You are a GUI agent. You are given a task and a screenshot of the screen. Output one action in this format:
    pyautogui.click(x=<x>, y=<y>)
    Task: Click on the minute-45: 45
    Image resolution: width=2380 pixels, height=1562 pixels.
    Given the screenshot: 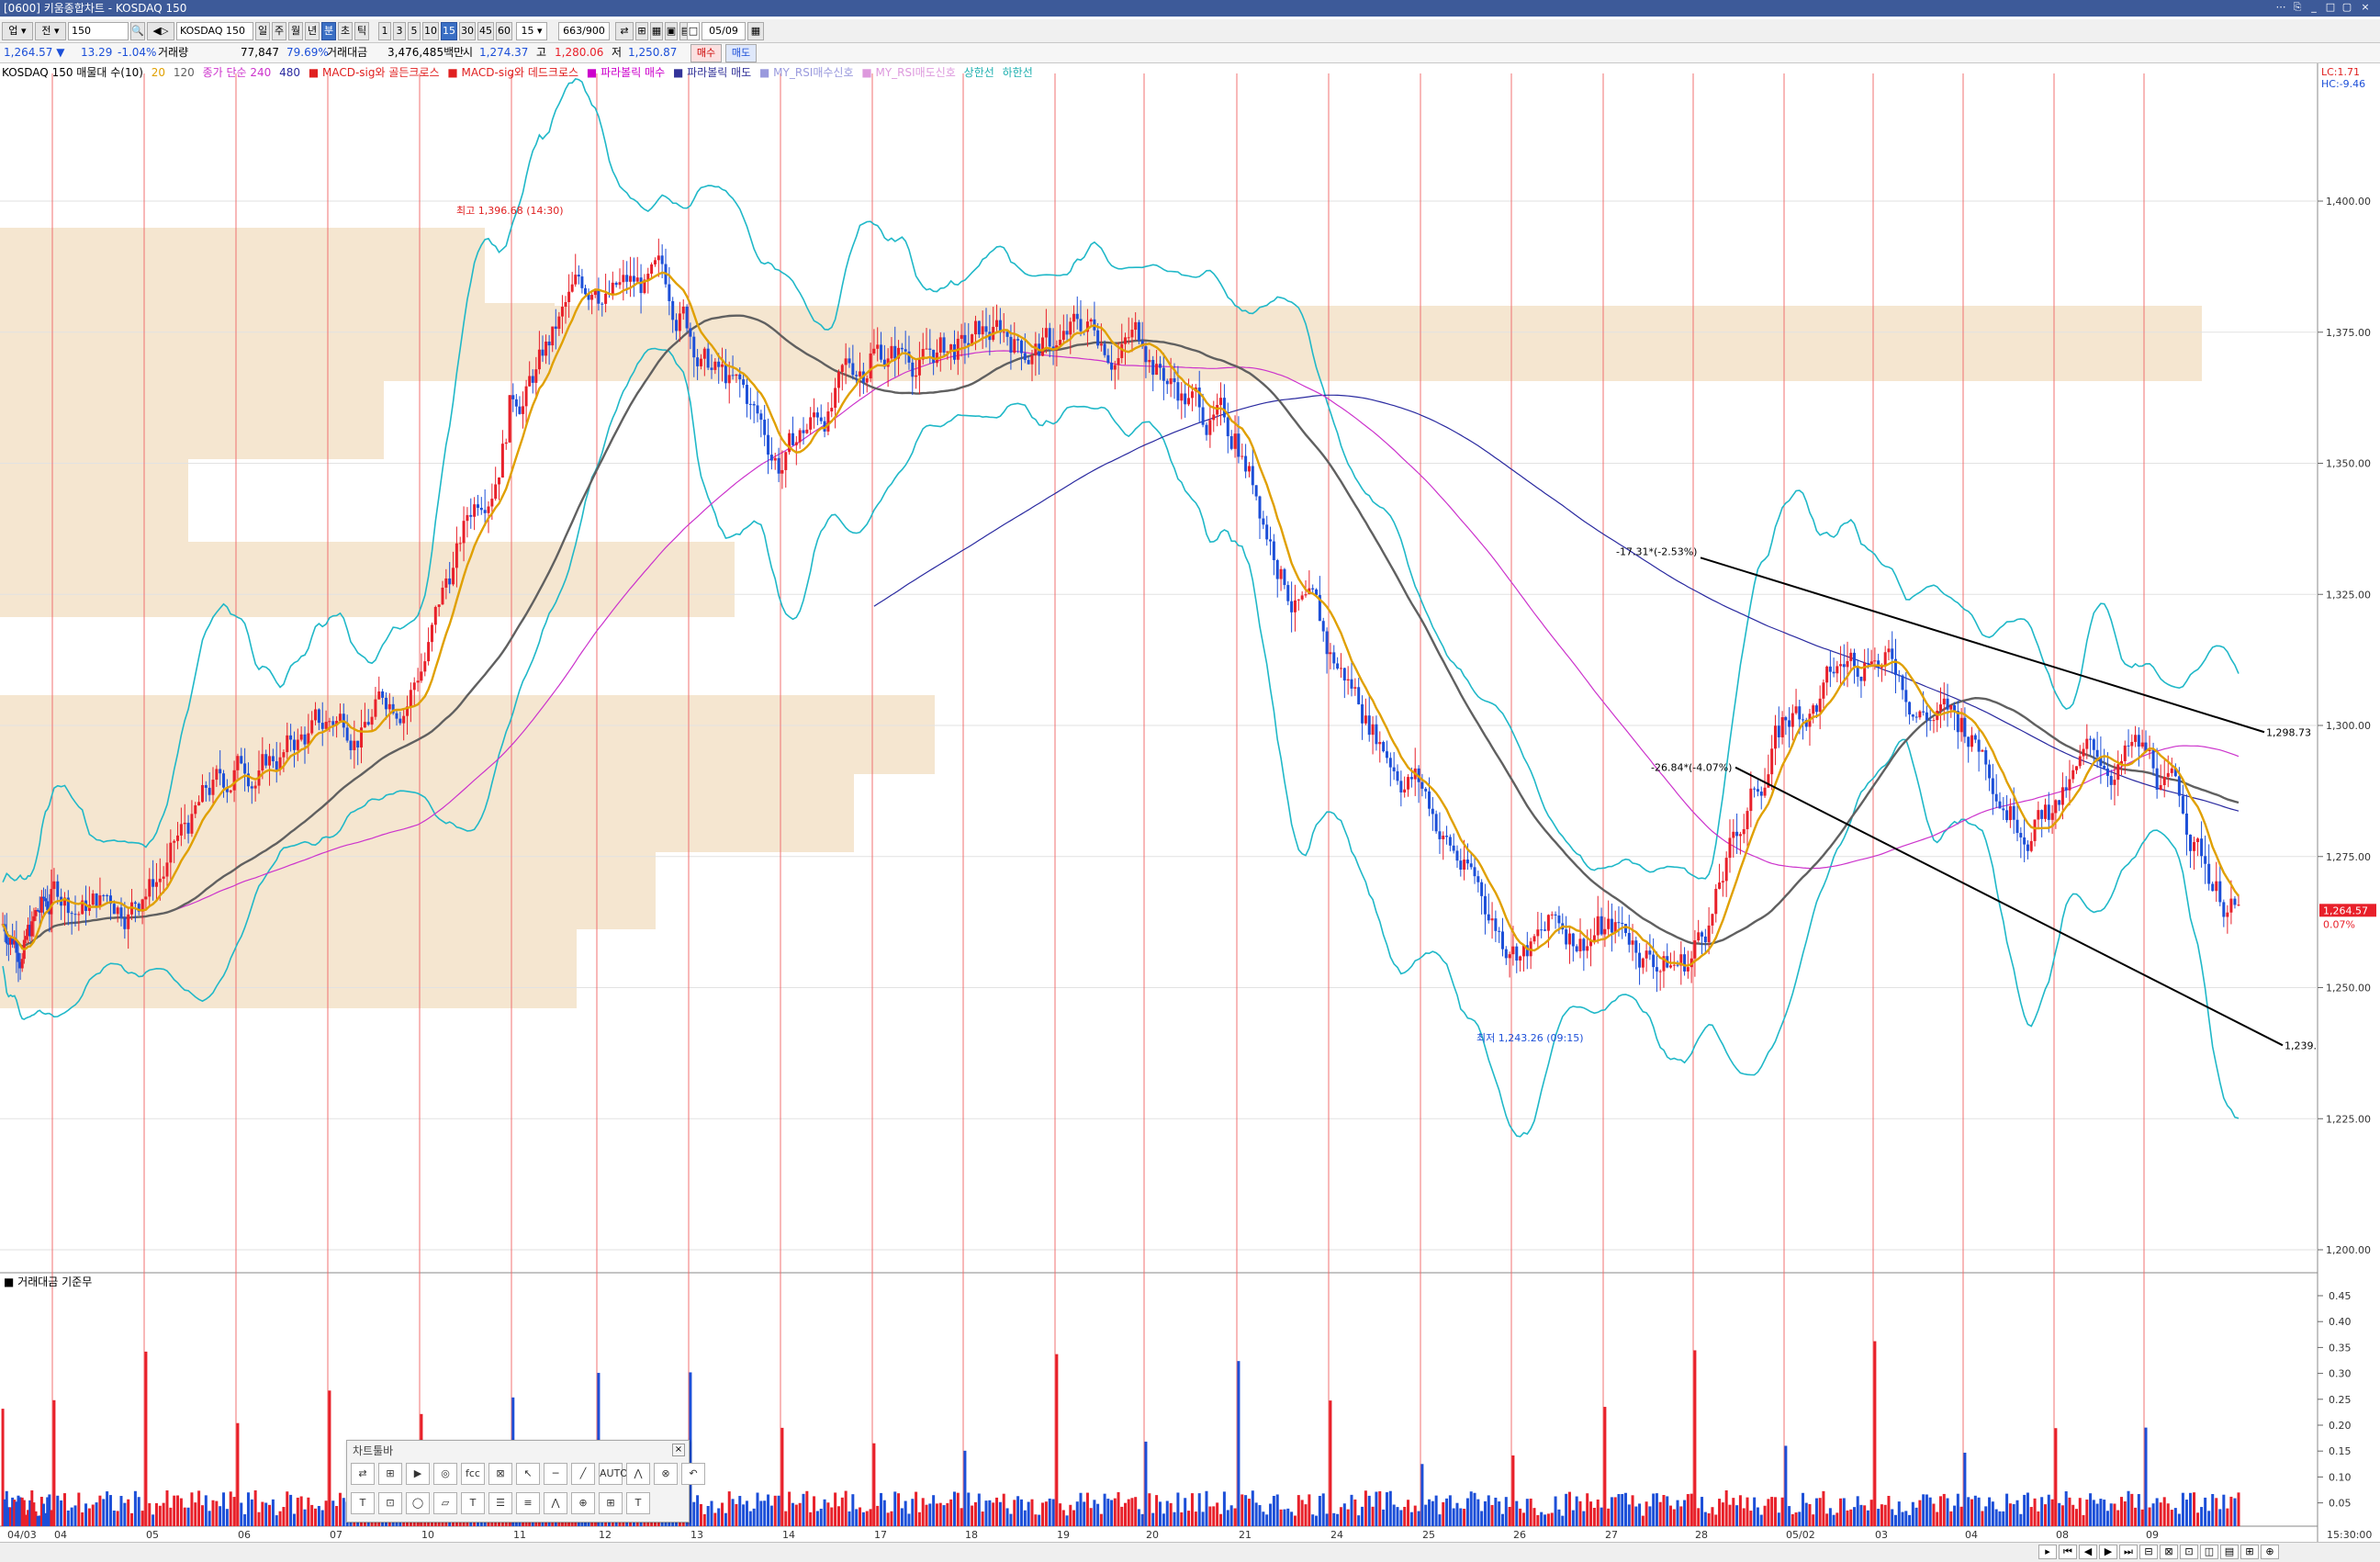 What is the action you would take?
    pyautogui.click(x=485, y=31)
    